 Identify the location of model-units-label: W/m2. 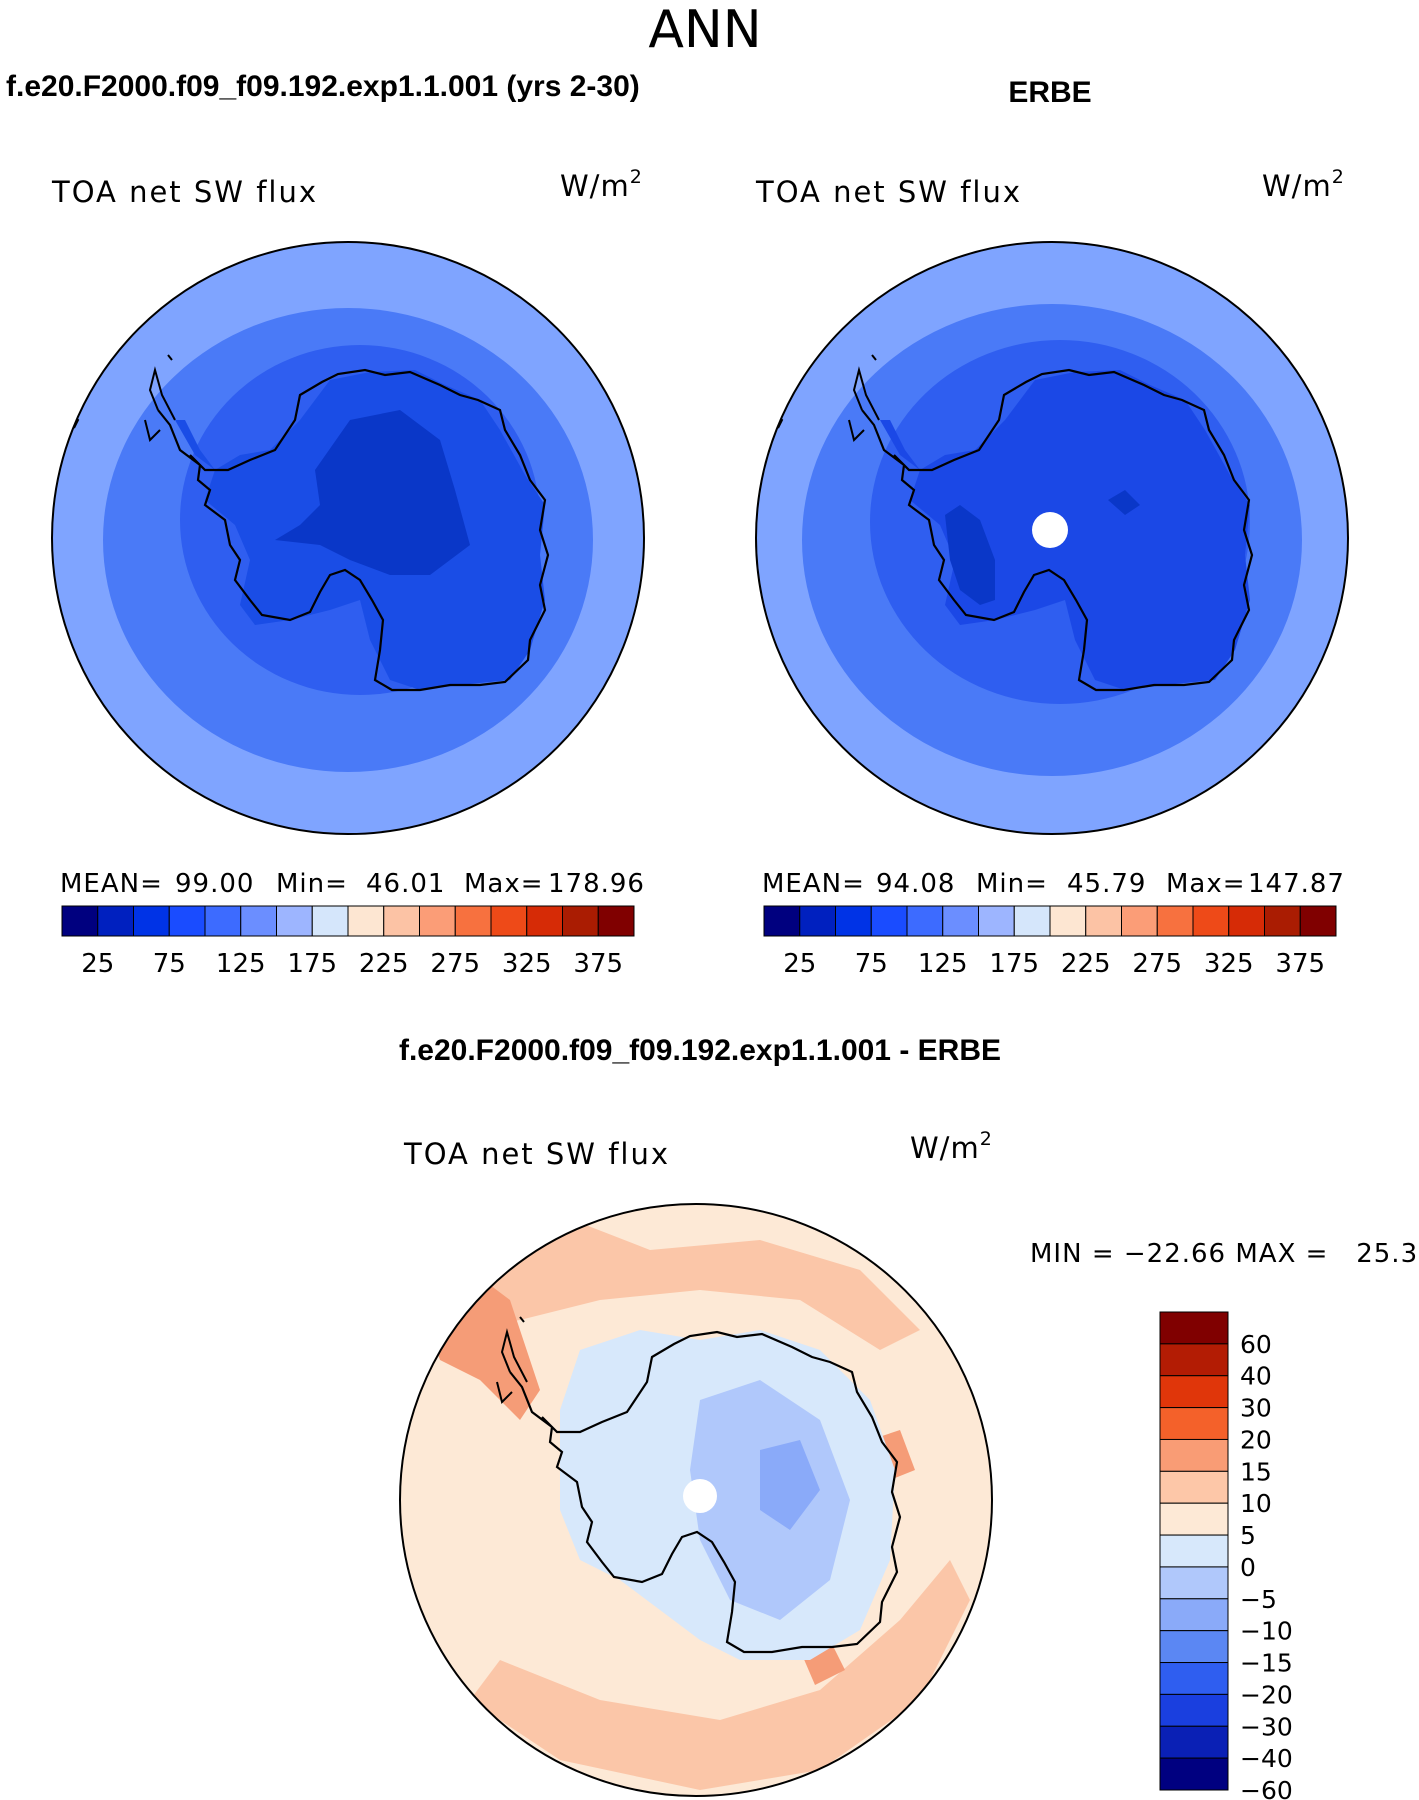
(601, 184).